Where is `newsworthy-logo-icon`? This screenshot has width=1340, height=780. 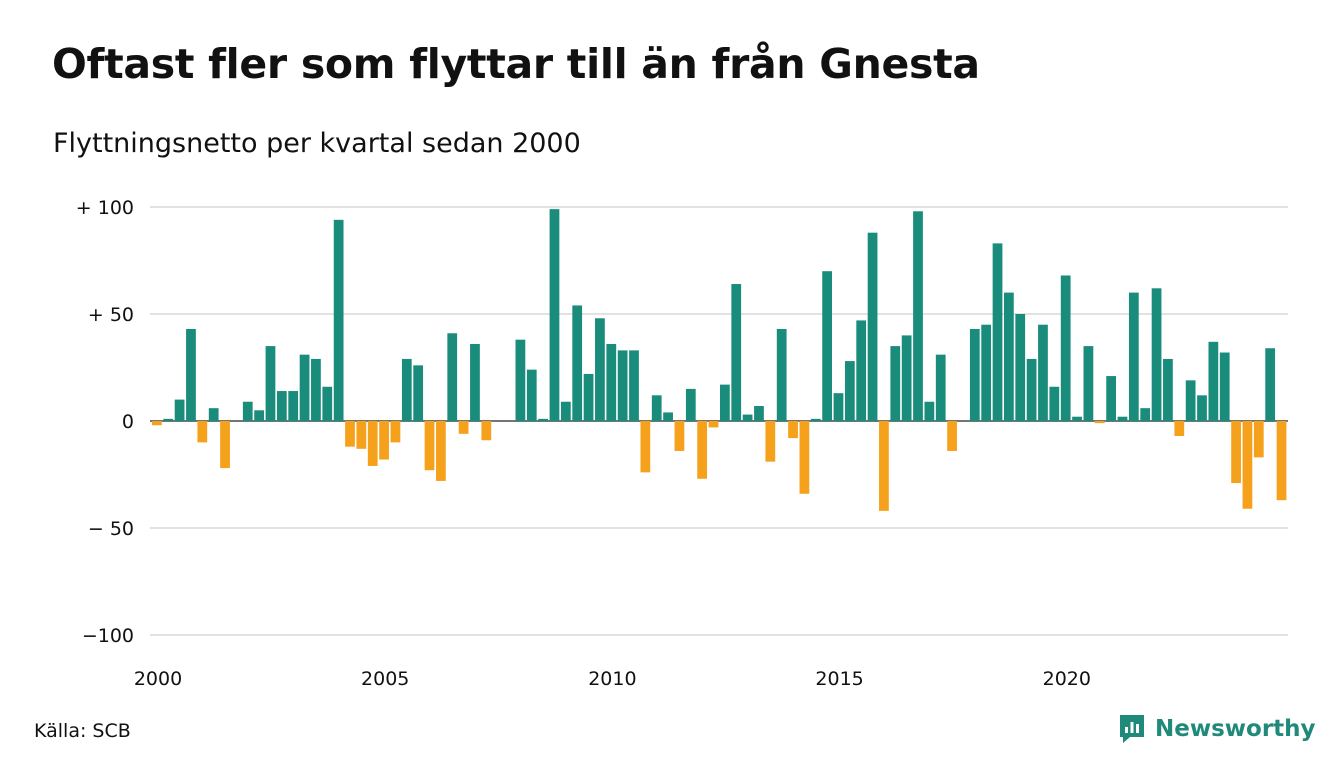
newsworthy-logo-icon is located at coordinates (1132, 729).